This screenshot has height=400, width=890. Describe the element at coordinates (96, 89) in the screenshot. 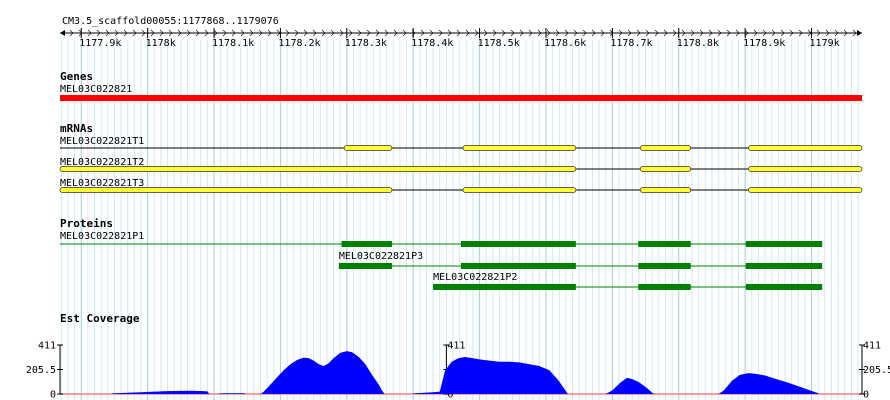

I see `gene-label: MEL03C022821` at that location.